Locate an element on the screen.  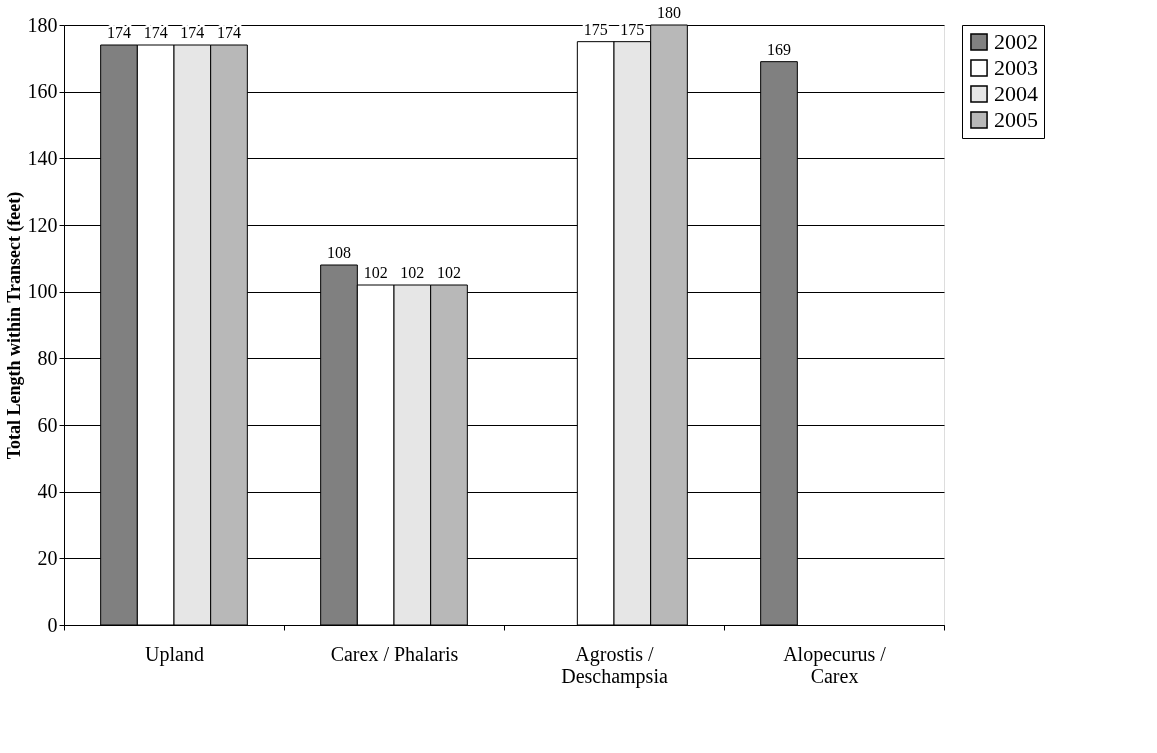
y-tick-label: 180 is located at coordinates (42, 24).